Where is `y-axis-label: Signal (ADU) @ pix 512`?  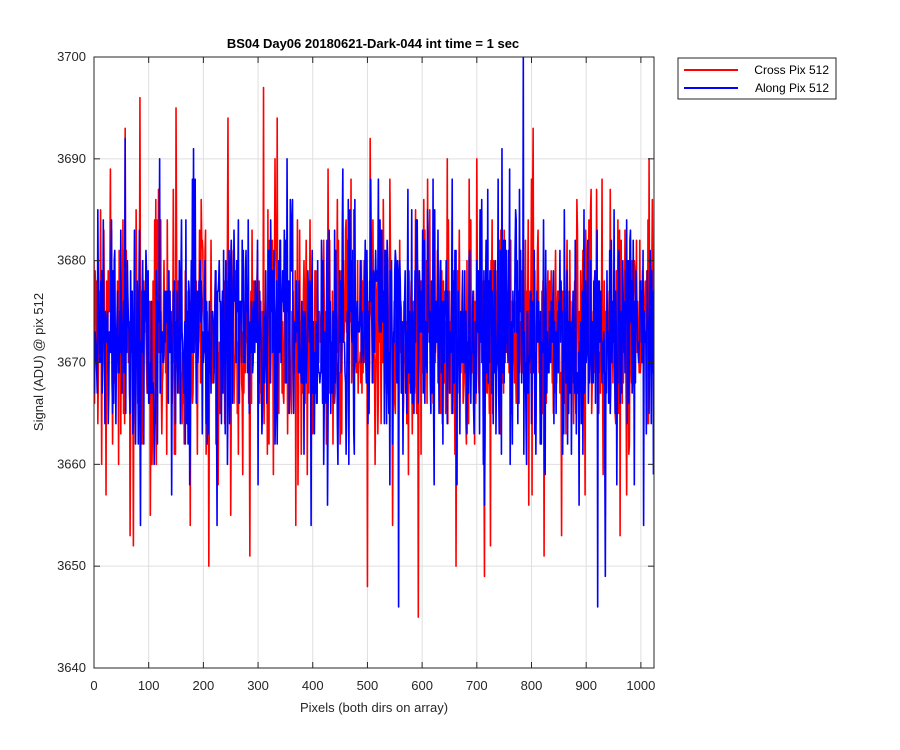 y-axis-label: Signal (ADU) @ pix 512 is located at coordinates (38, 362).